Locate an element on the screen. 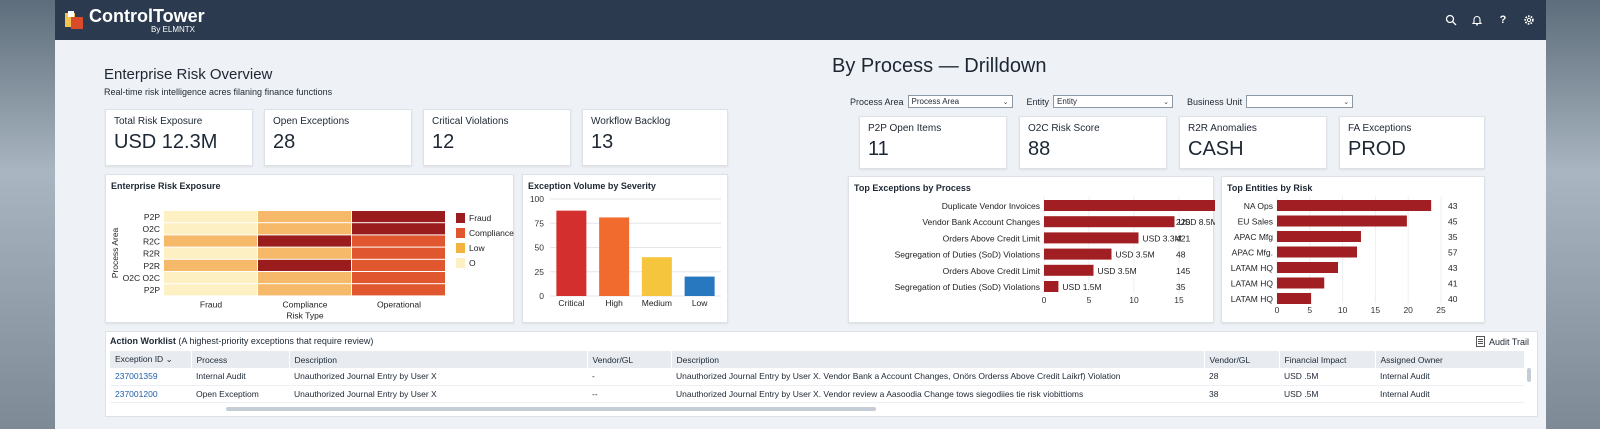 This screenshot has height=429, width=1600. kpi-value: 13 is located at coordinates (602, 142).